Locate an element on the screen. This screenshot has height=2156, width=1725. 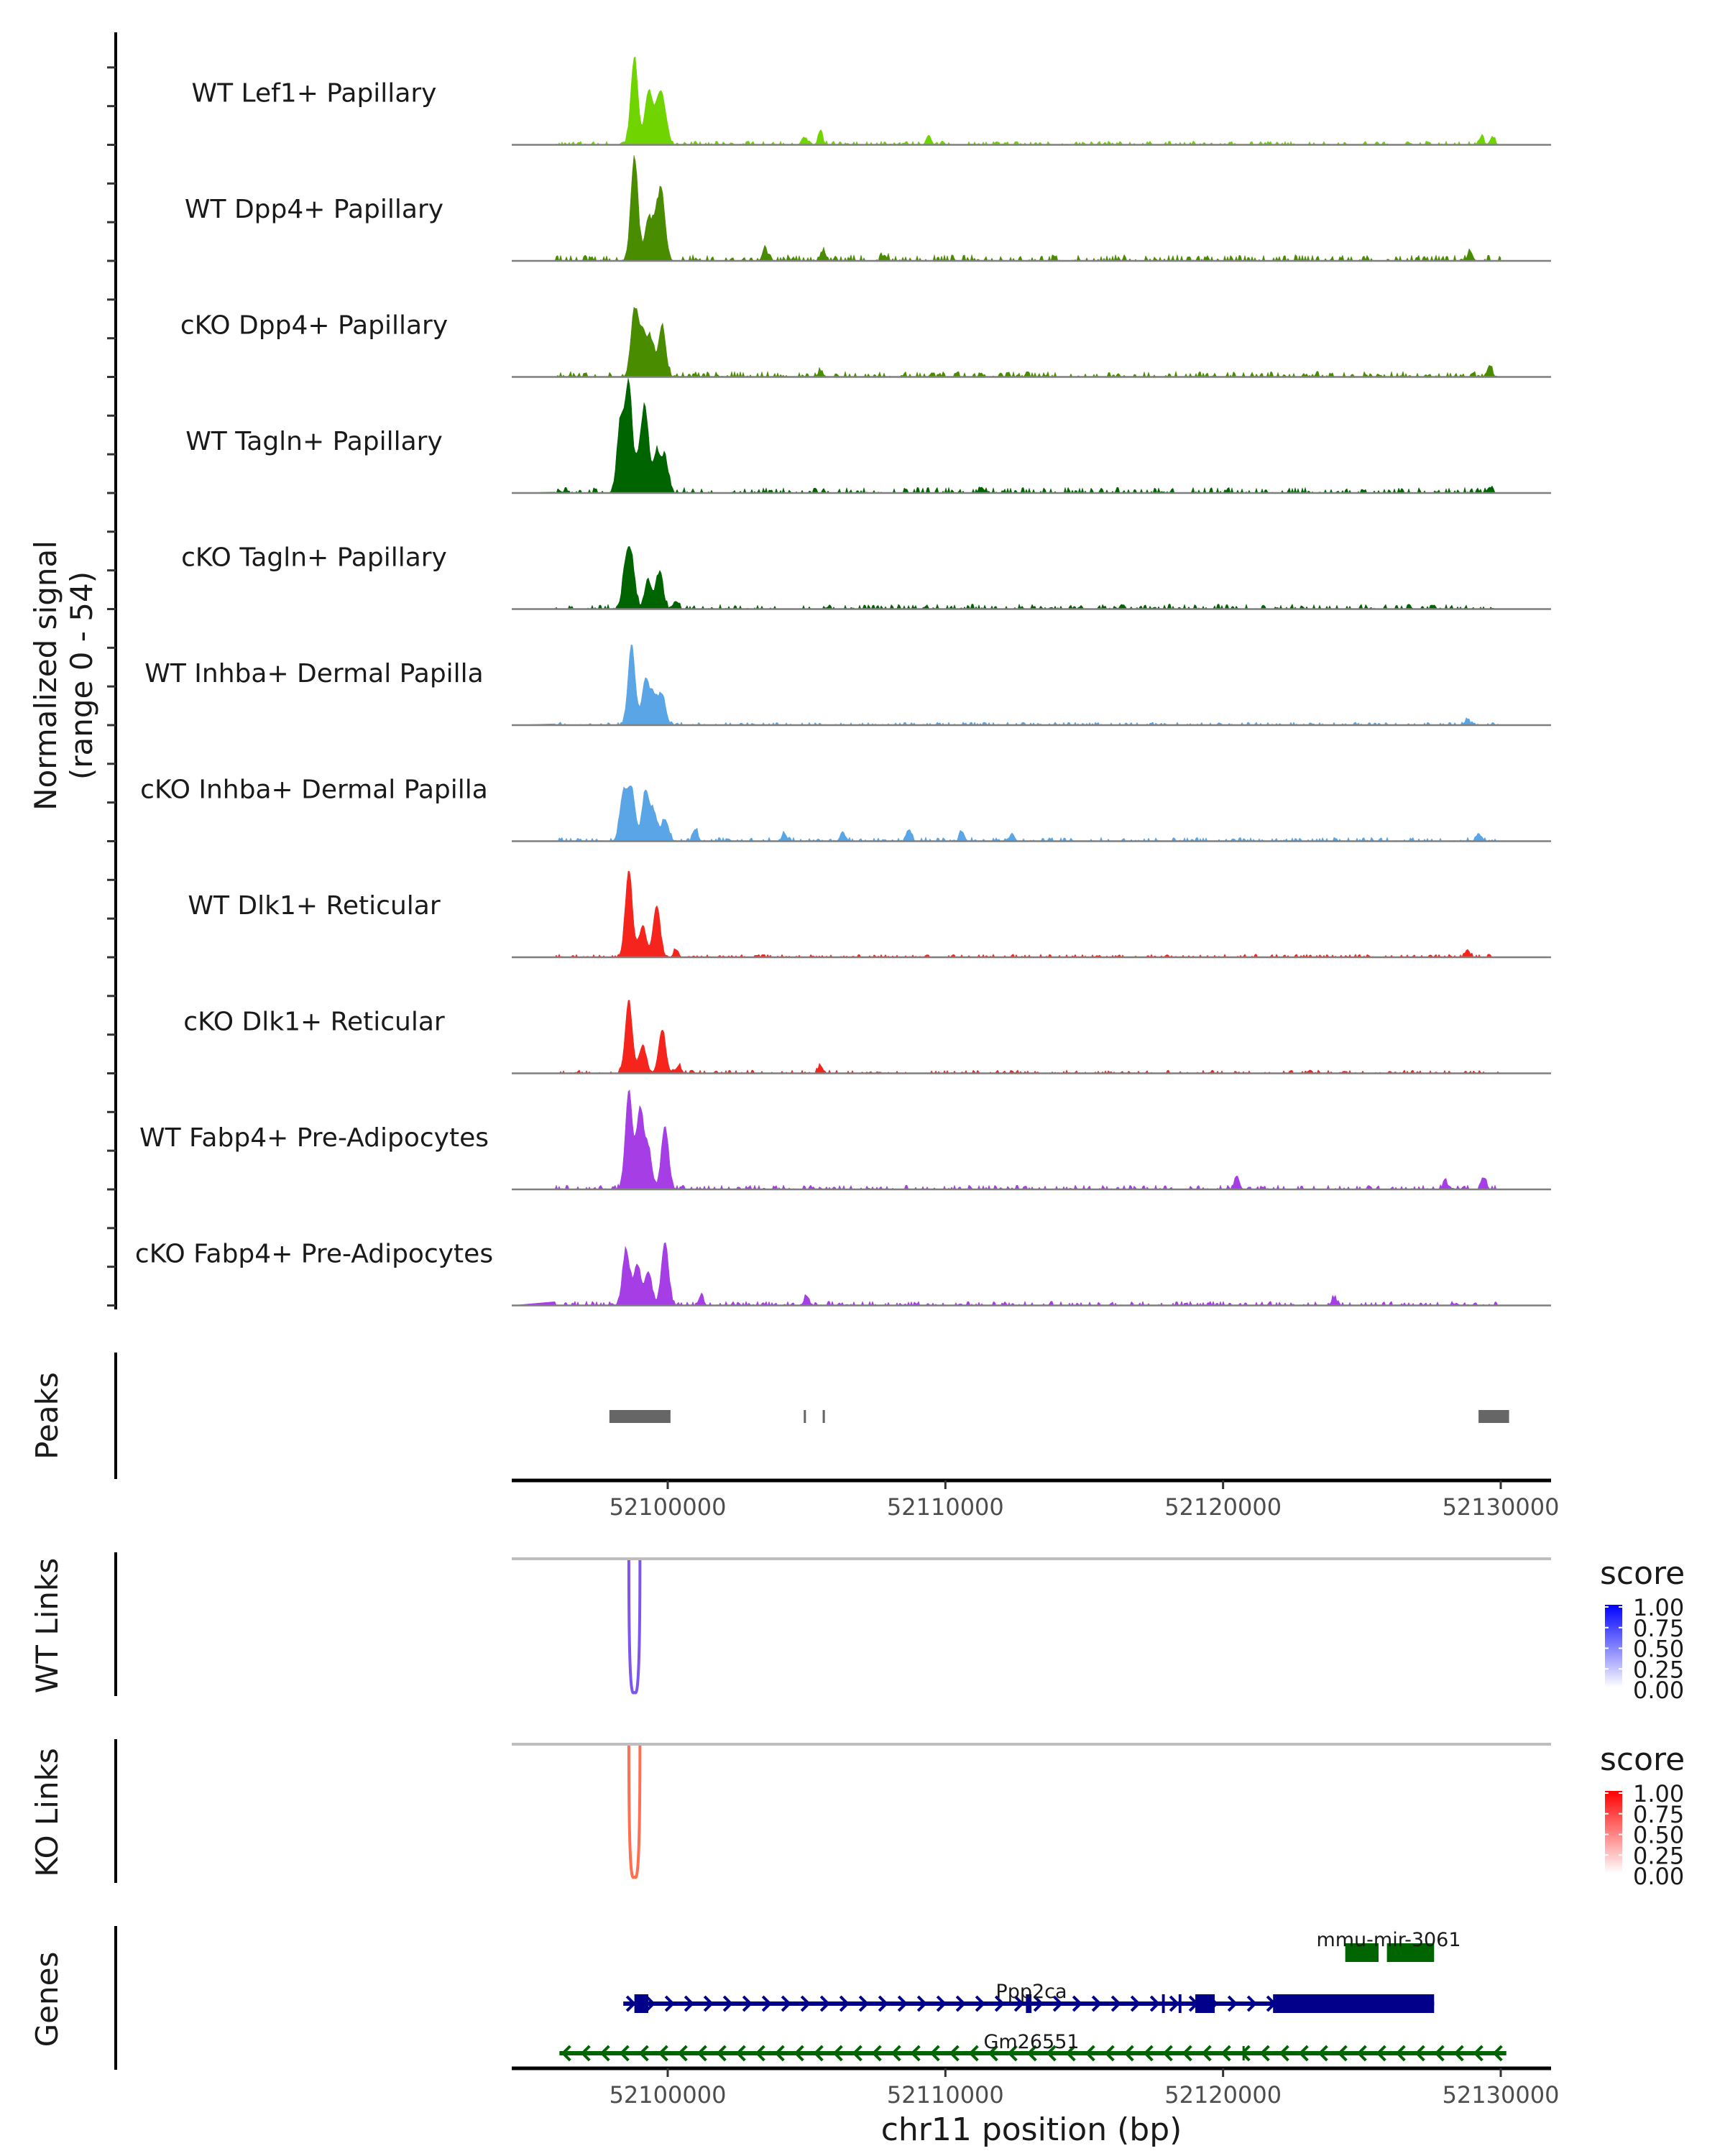
track-label: WT Tagln+ Papillary is located at coordinates (314, 442).